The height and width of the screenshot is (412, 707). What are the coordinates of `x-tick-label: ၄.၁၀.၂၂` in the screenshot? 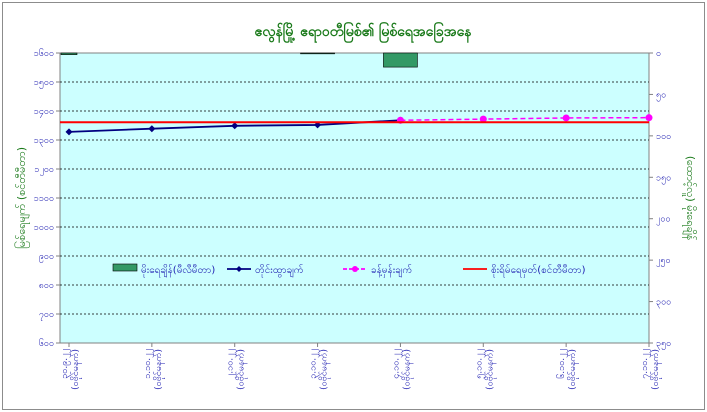 It's located at (396, 364).